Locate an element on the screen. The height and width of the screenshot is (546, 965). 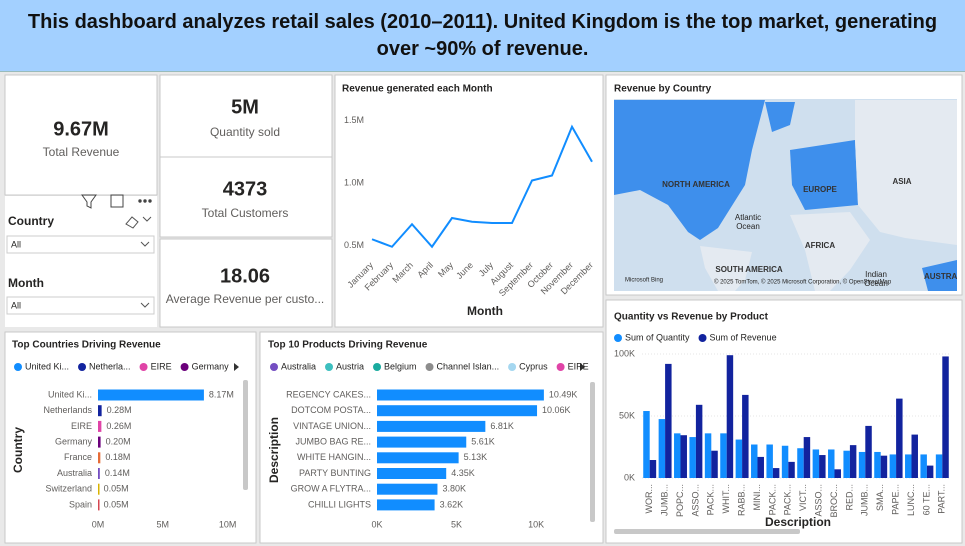
map-label: SOUTH AMERICA is located at coordinates (748, 269).